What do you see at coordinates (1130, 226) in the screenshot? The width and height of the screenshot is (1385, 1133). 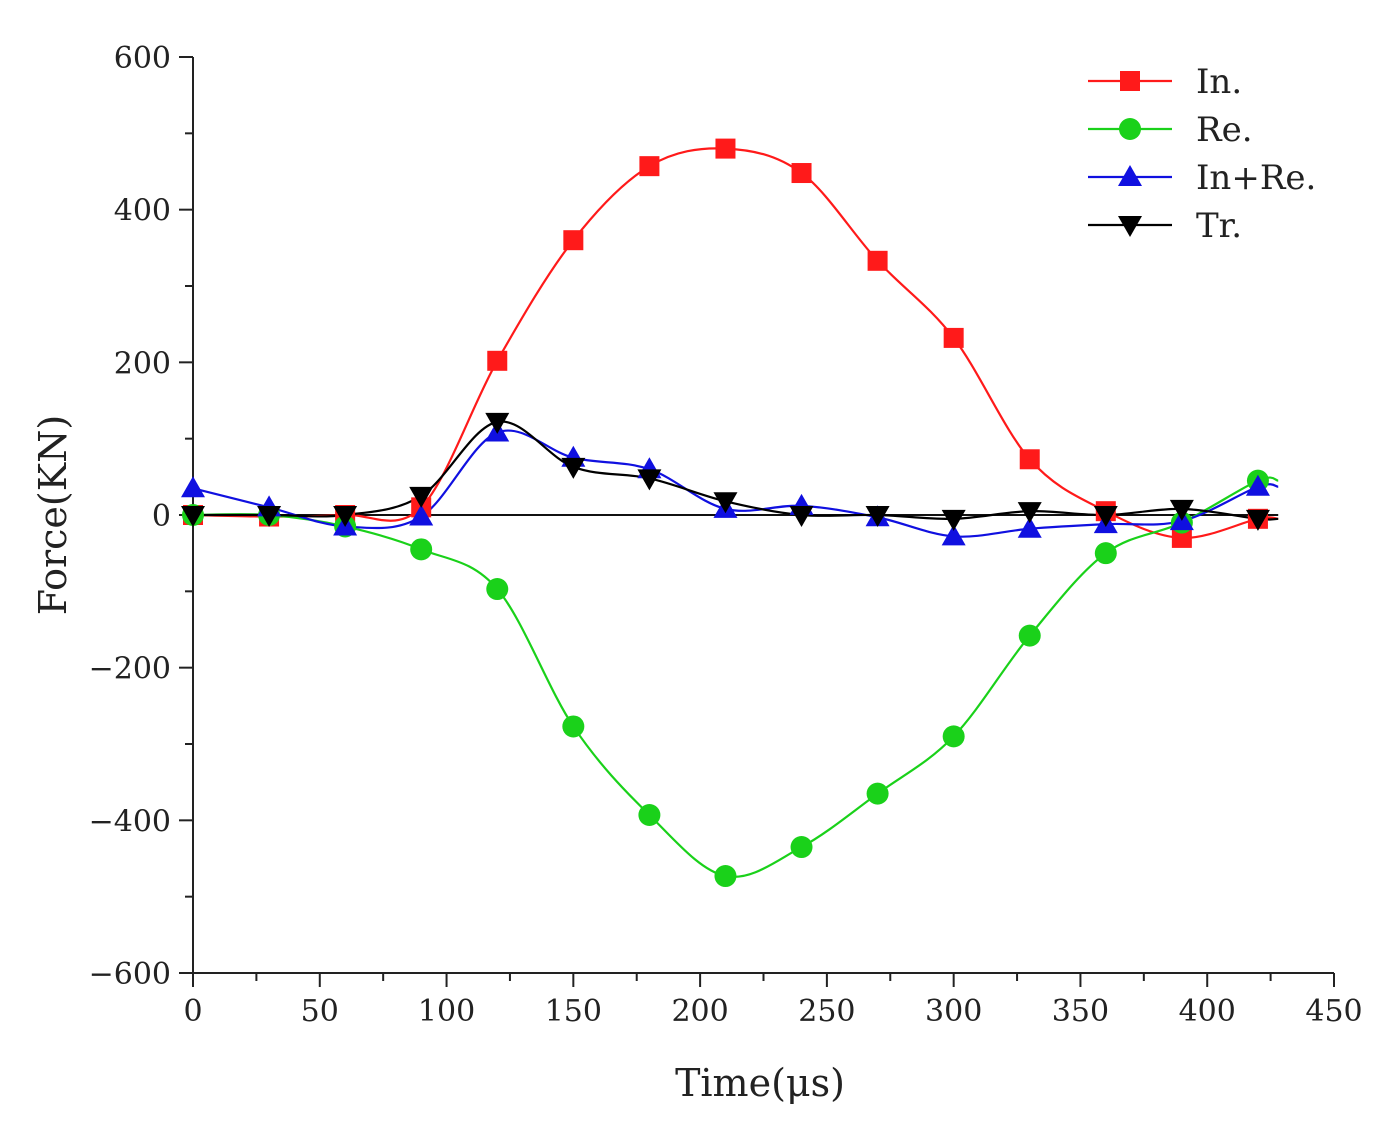 I see `legend-marker-tr` at bounding box center [1130, 226].